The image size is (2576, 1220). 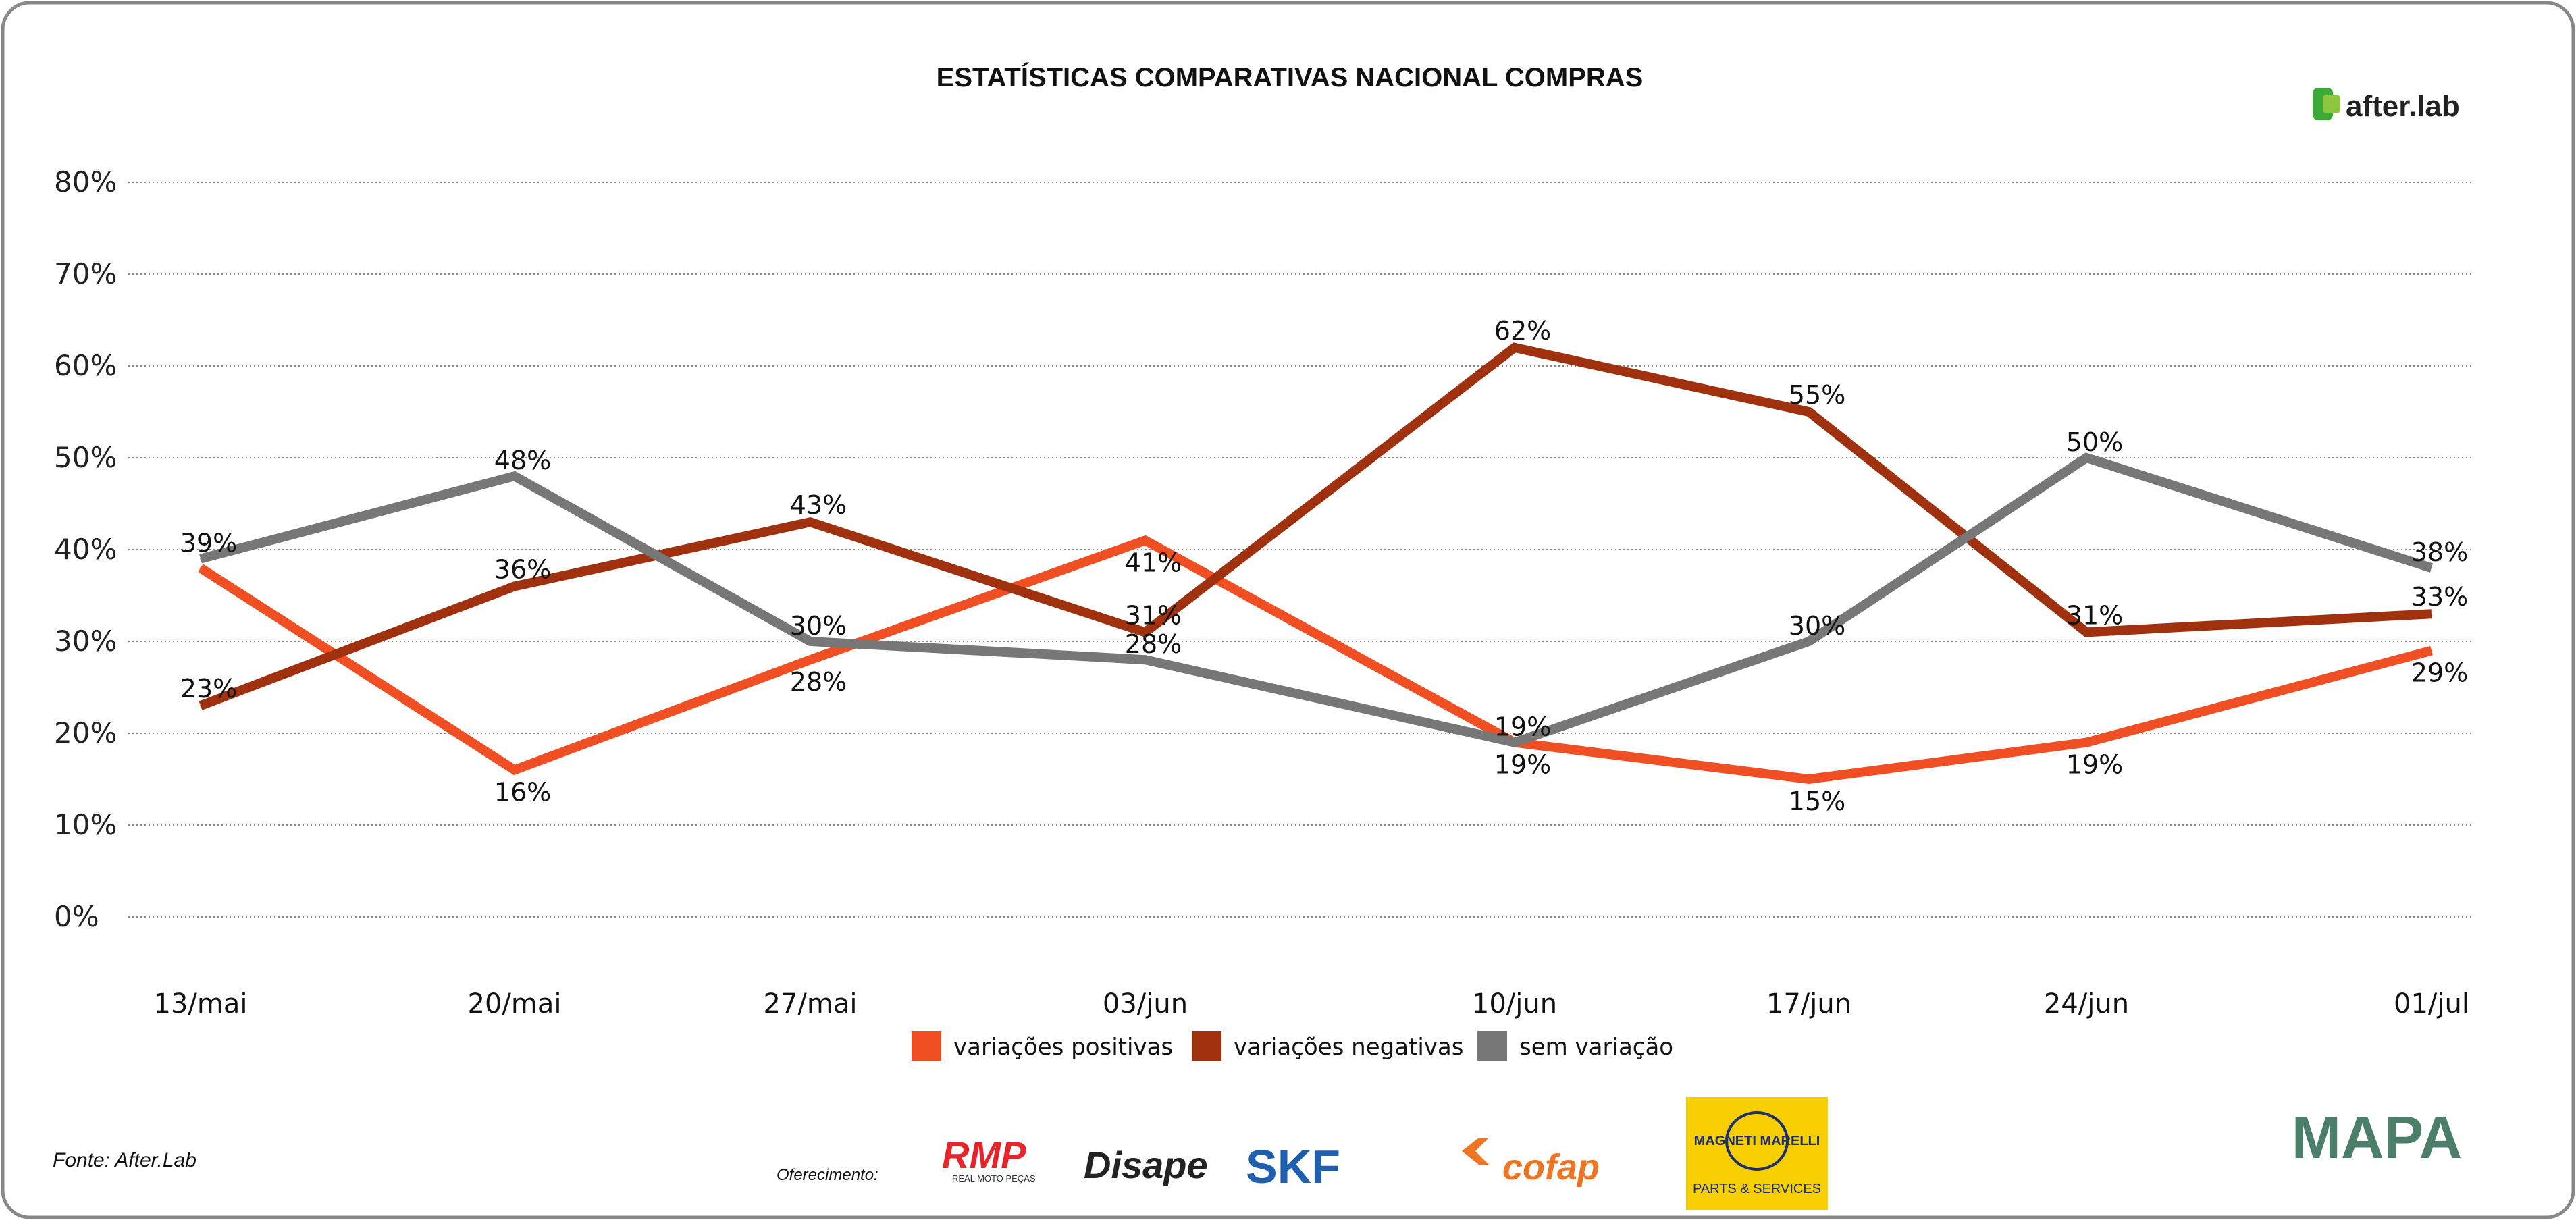 I want to click on y-tick-label: 10%, so click(x=85, y=825).